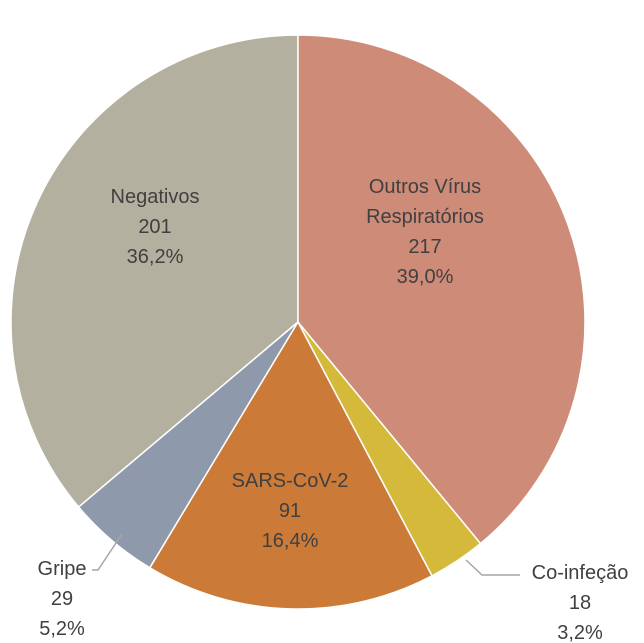 Image resolution: width=644 pixels, height=643 pixels. I want to click on label-text: 39,0%, so click(425, 277).